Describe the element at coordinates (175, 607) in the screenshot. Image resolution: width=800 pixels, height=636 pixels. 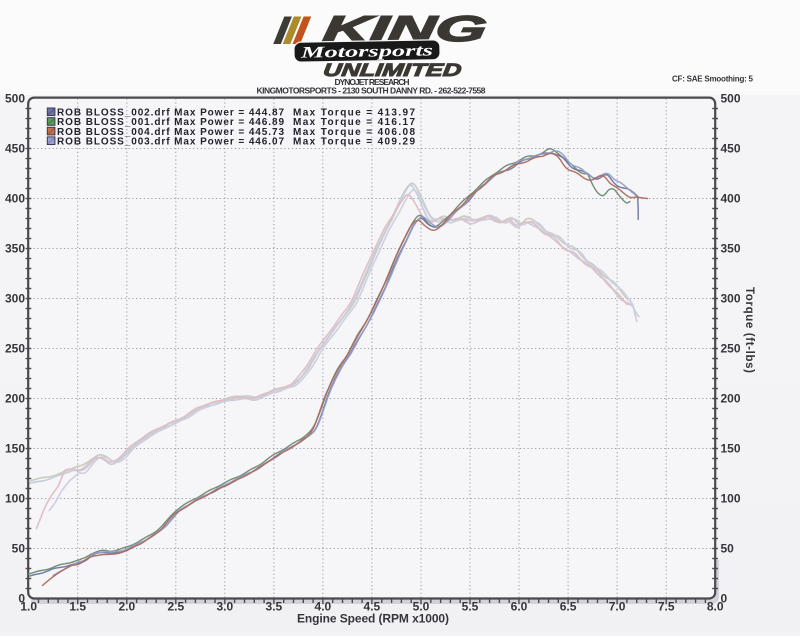
I see `svg-text: 2.5` at that location.